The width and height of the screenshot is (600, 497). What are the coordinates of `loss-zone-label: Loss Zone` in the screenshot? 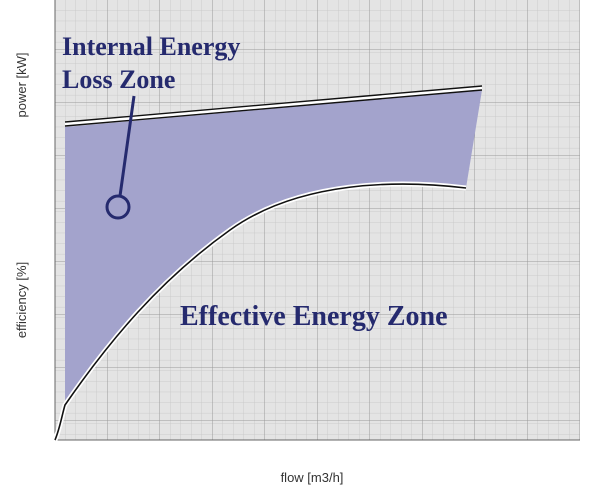 It's located at (118, 79).